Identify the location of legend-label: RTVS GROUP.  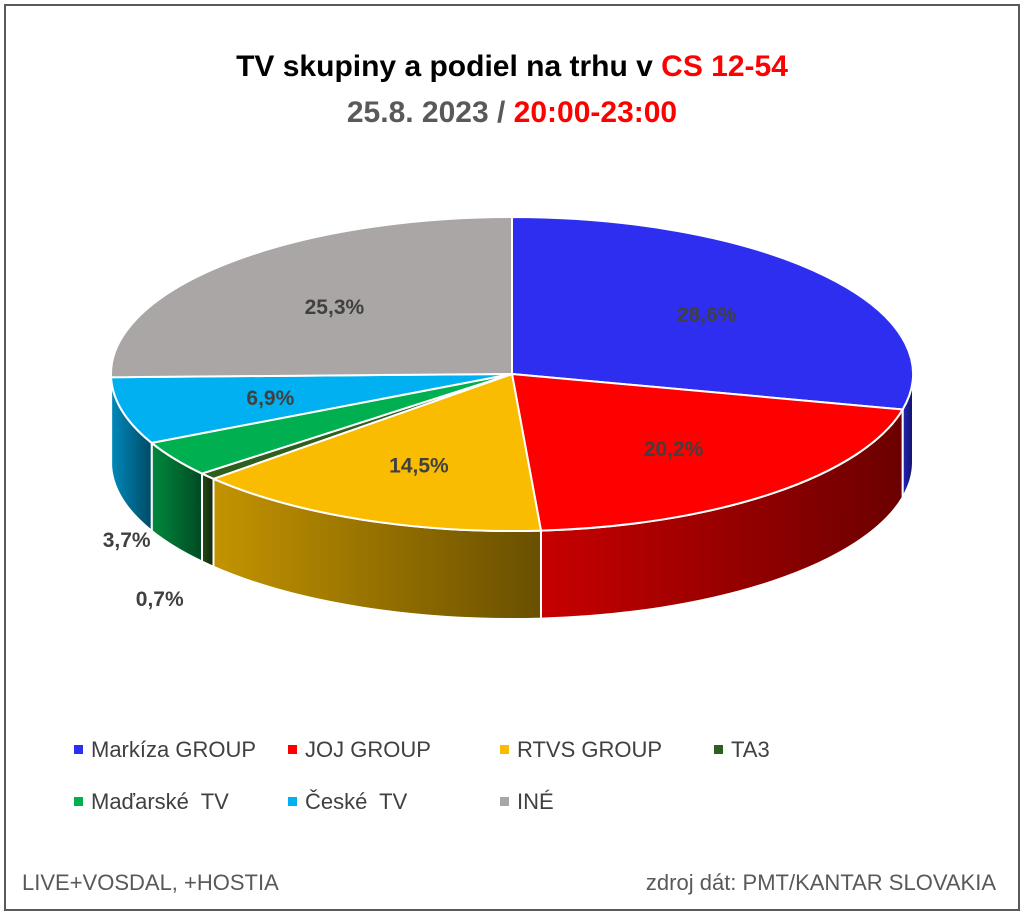
(590, 749).